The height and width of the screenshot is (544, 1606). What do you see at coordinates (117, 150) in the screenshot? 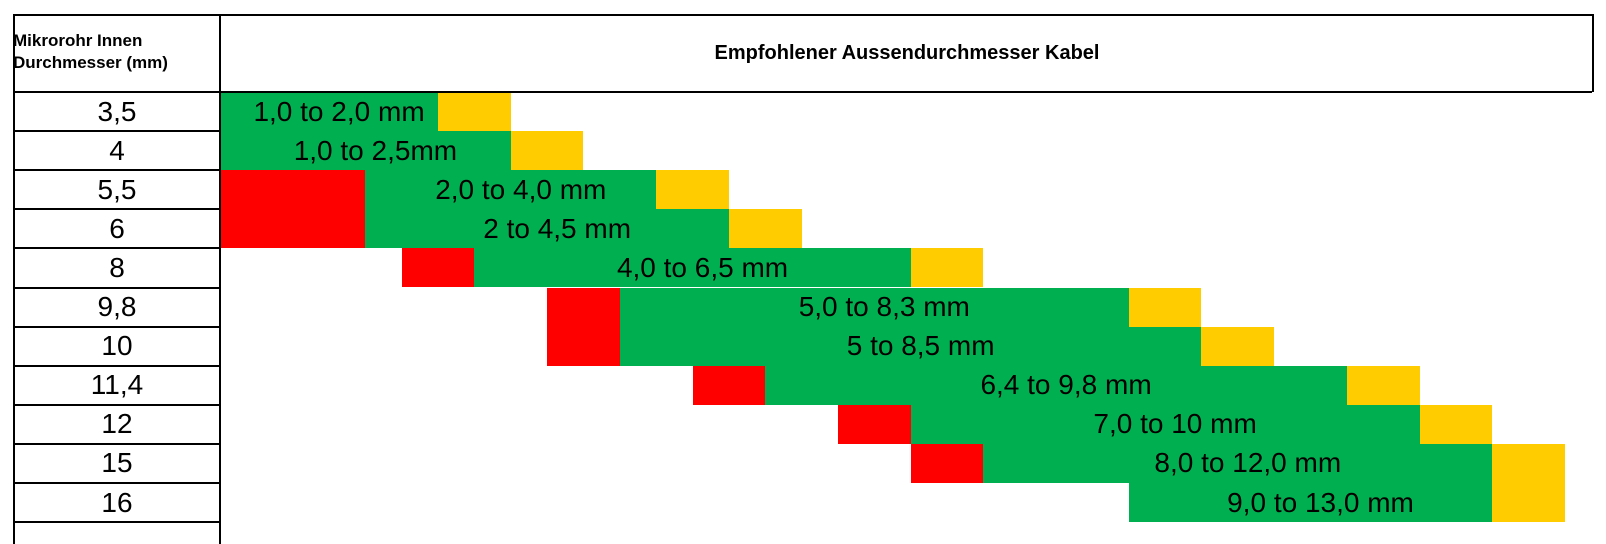
I see `row-id: 4` at bounding box center [117, 150].